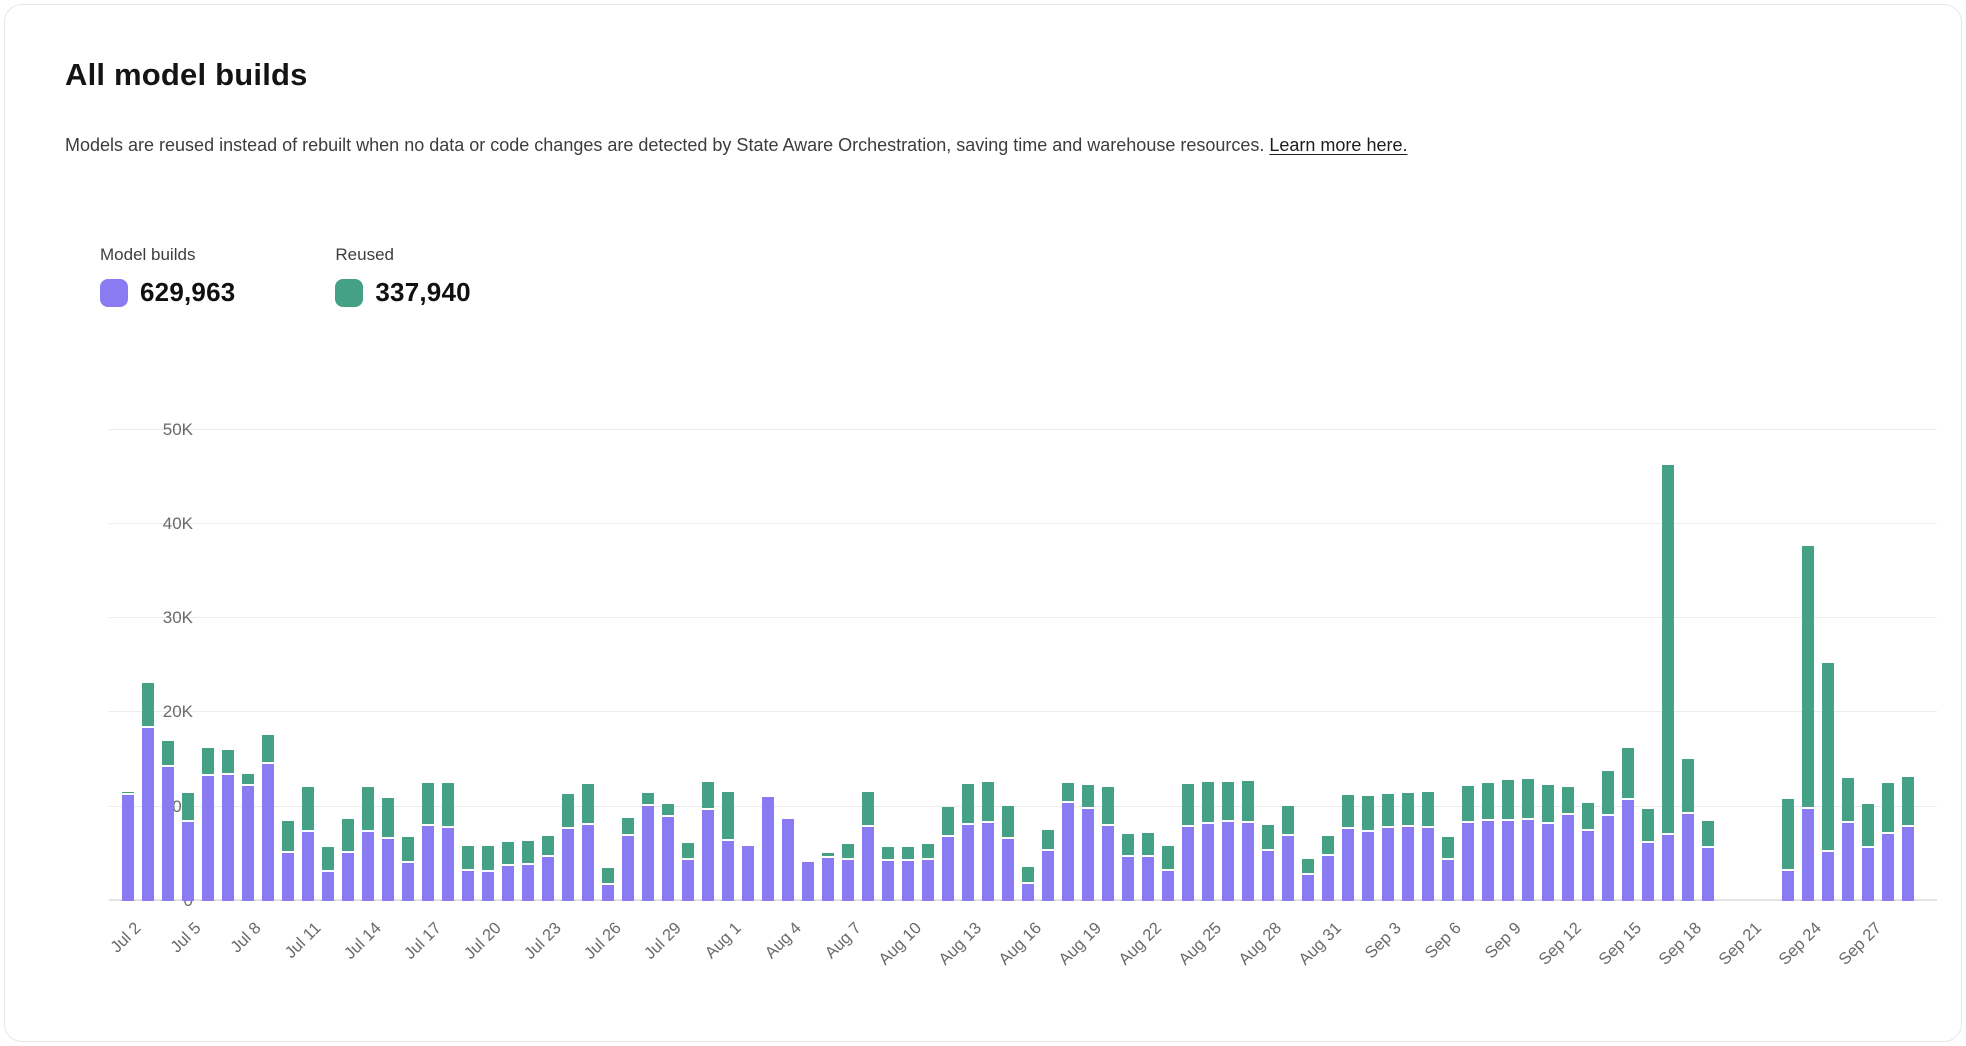 This screenshot has width=1966, height=1046. Describe the element at coordinates (1338, 145) in the screenshot. I see `learn-more-link: Learn more here.` at that location.